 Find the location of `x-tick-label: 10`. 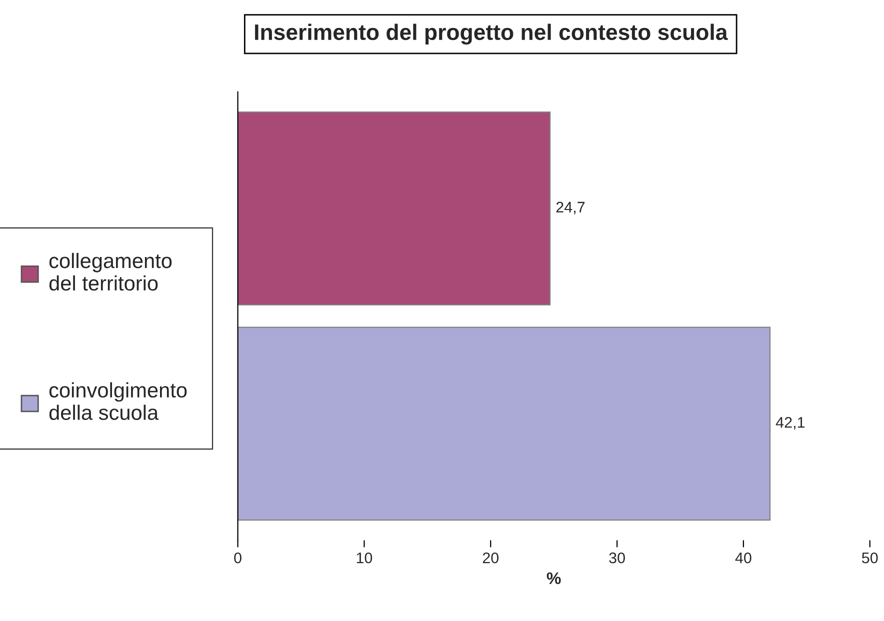

x-tick-label: 10 is located at coordinates (364, 558).